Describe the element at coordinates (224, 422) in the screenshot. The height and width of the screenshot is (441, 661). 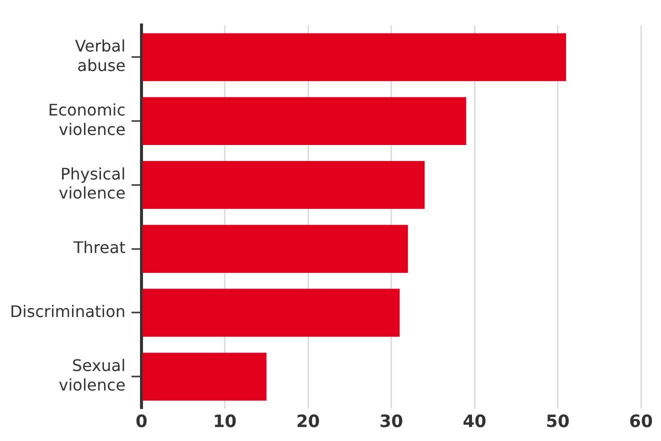
I see `x-tick-label: 10` at that location.